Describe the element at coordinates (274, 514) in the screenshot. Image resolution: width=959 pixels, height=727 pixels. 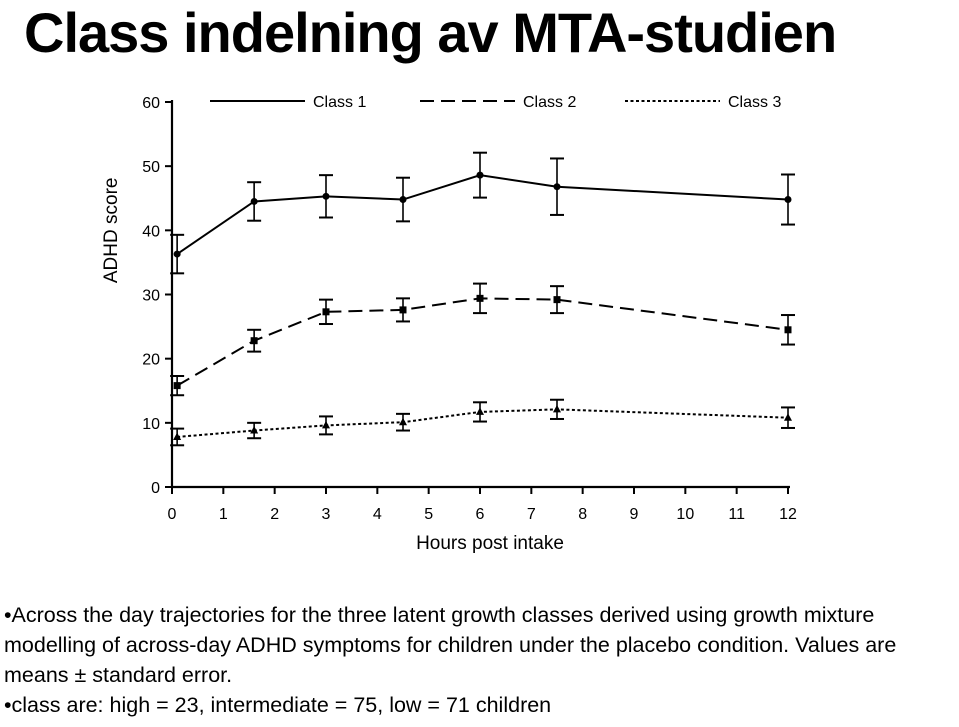
I see `x-tick-label: 2` at that location.